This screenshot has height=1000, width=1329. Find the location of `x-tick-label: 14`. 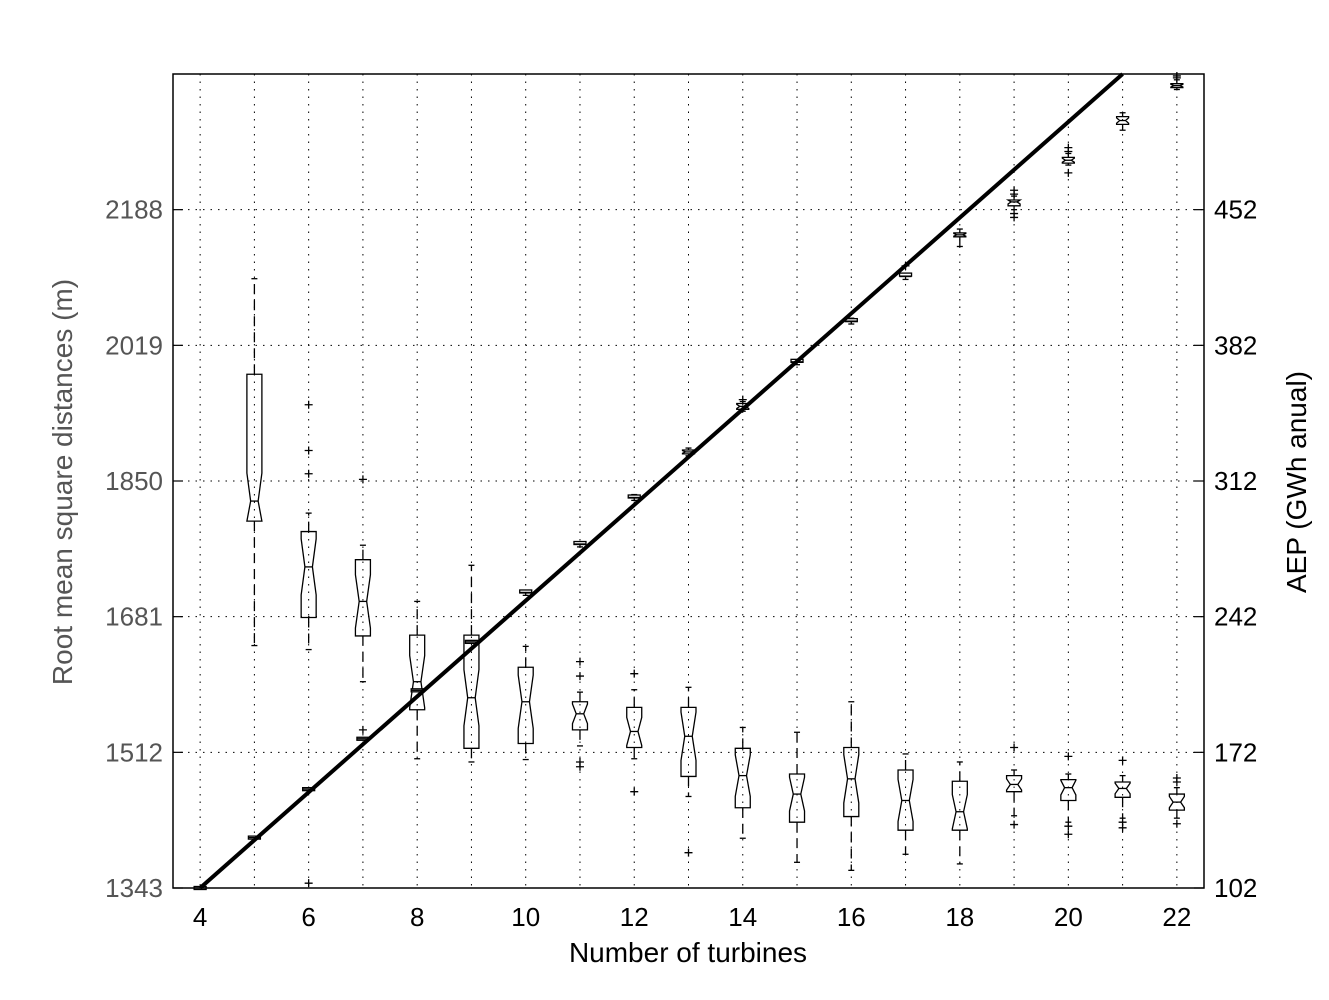

x-tick-label: 14 is located at coordinates (742, 917).